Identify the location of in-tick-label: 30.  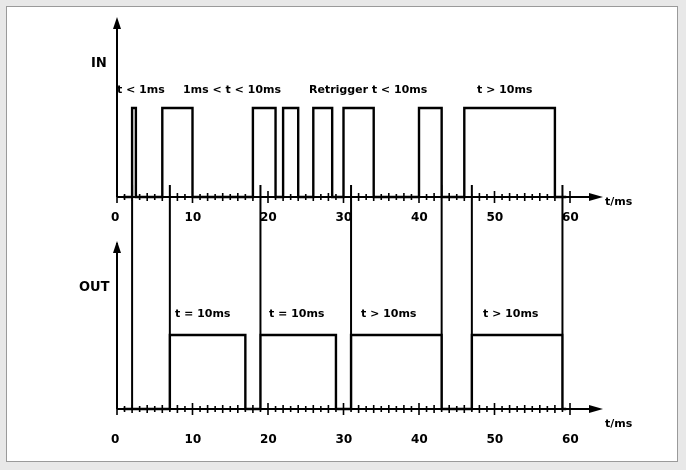
(344, 217).